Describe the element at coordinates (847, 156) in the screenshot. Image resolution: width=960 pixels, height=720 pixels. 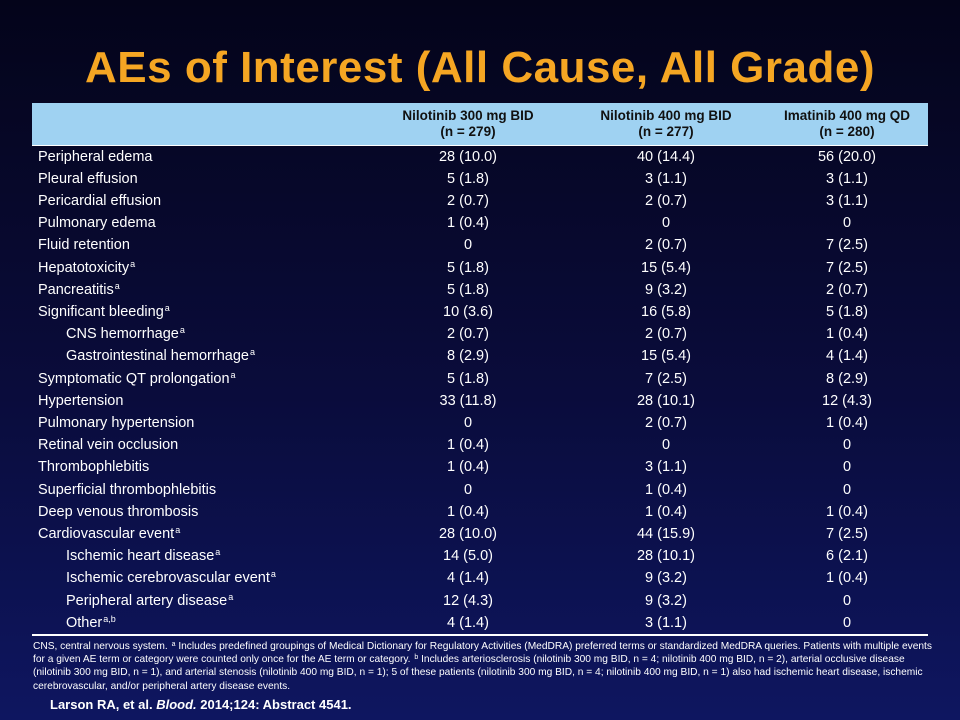
I see `row-value: 56 (20.0)` at that location.